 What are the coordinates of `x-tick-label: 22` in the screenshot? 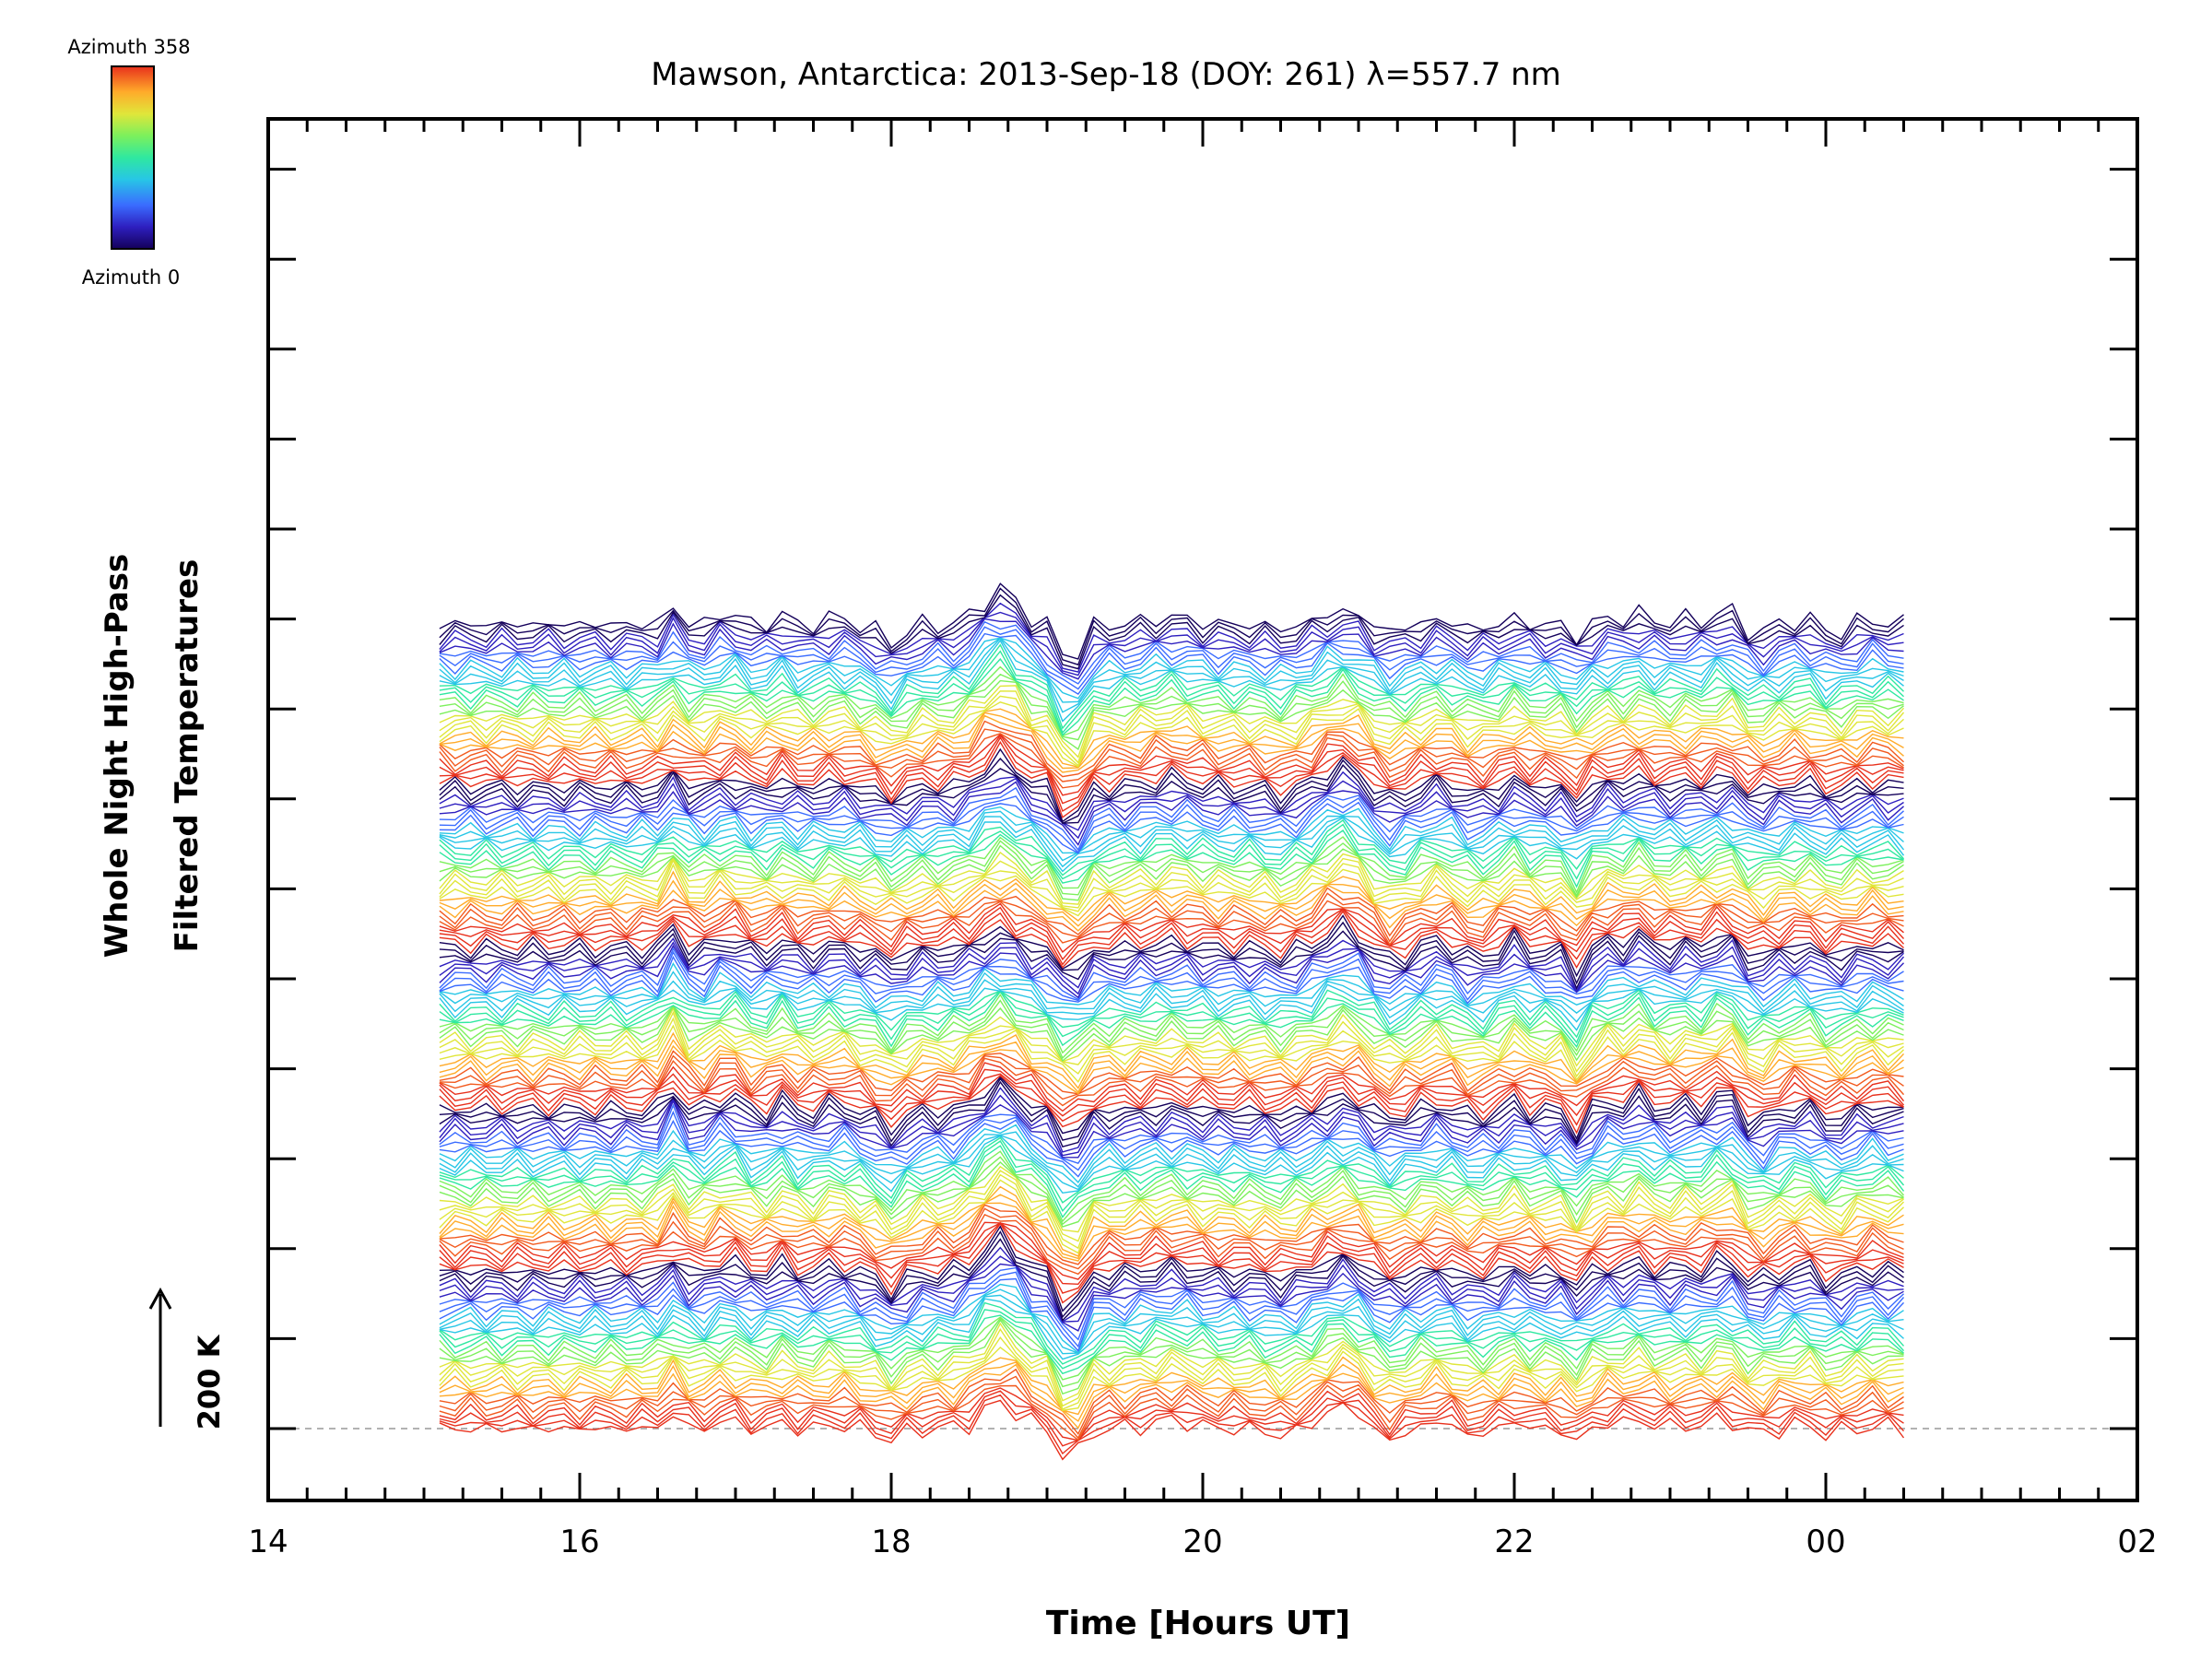 It's located at (1514, 1542).